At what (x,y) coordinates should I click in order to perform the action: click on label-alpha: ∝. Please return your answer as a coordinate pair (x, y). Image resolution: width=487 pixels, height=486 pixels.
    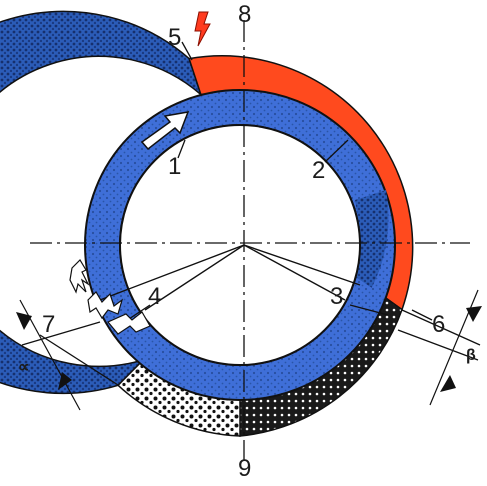
    Looking at the image, I should click on (23, 367).